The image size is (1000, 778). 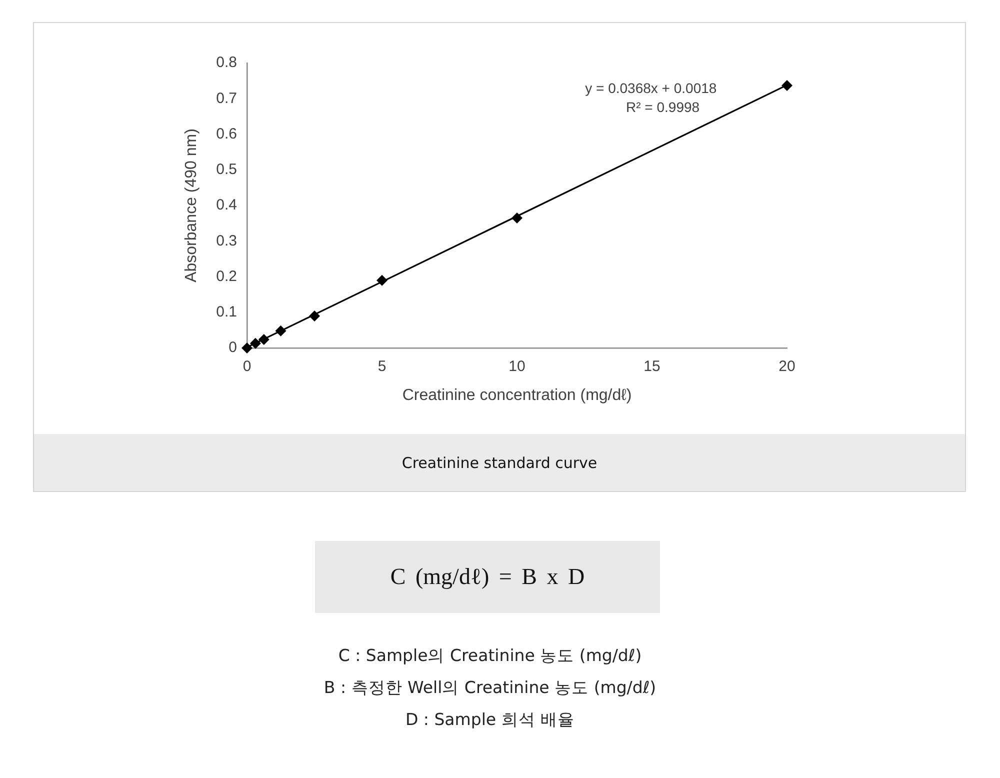 What do you see at coordinates (226, 98) in the screenshot?
I see `y-tick-label: 0.7` at bounding box center [226, 98].